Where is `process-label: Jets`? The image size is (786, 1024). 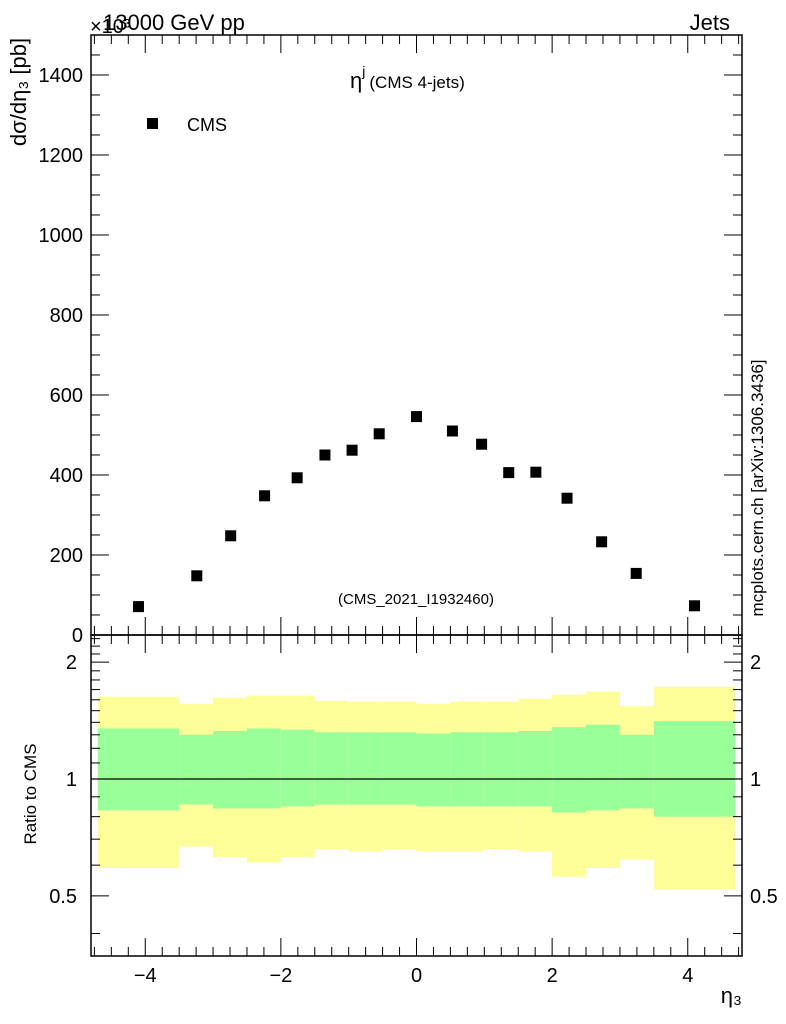 process-label: Jets is located at coordinates (710, 22).